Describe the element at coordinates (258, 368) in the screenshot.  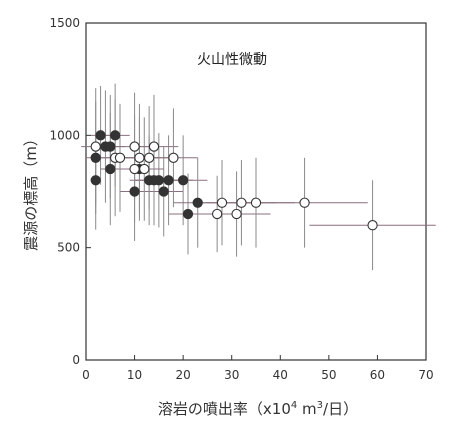
I see `x-axis: 0 10 20 30 40 50 60 70` at that location.